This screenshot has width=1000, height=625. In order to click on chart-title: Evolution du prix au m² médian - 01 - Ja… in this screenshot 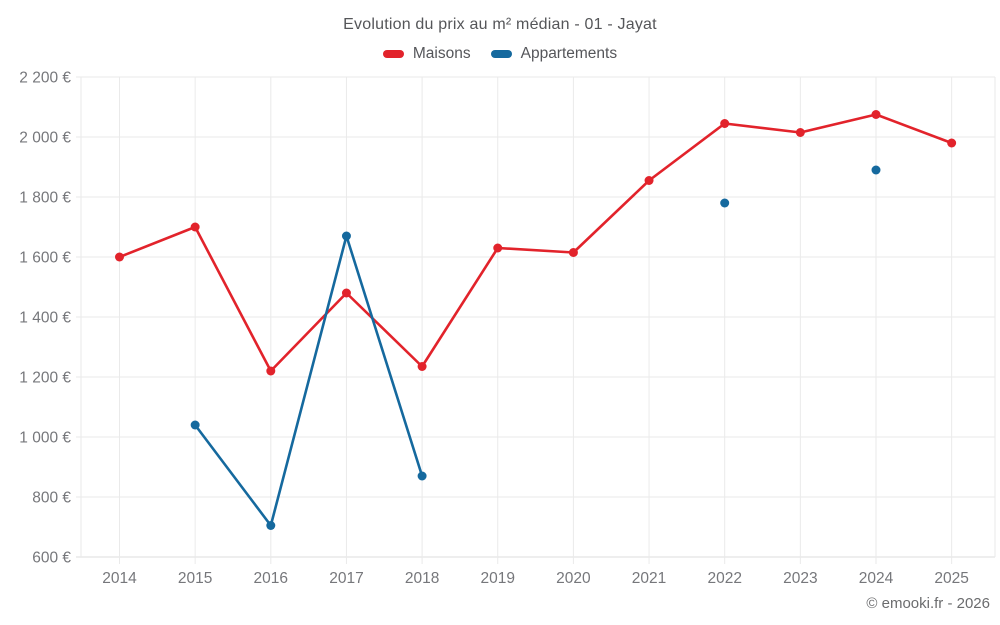, I will do `click(500, 24)`.